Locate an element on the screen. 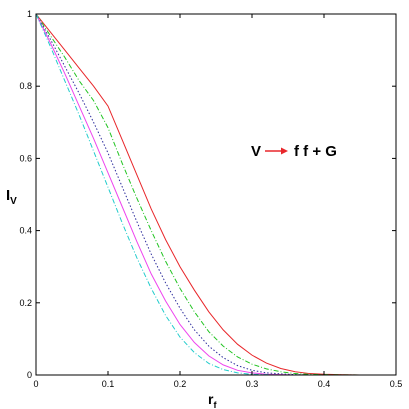 This screenshot has width=409, height=409. y-tick-label: 0.8 is located at coordinates (25, 86).